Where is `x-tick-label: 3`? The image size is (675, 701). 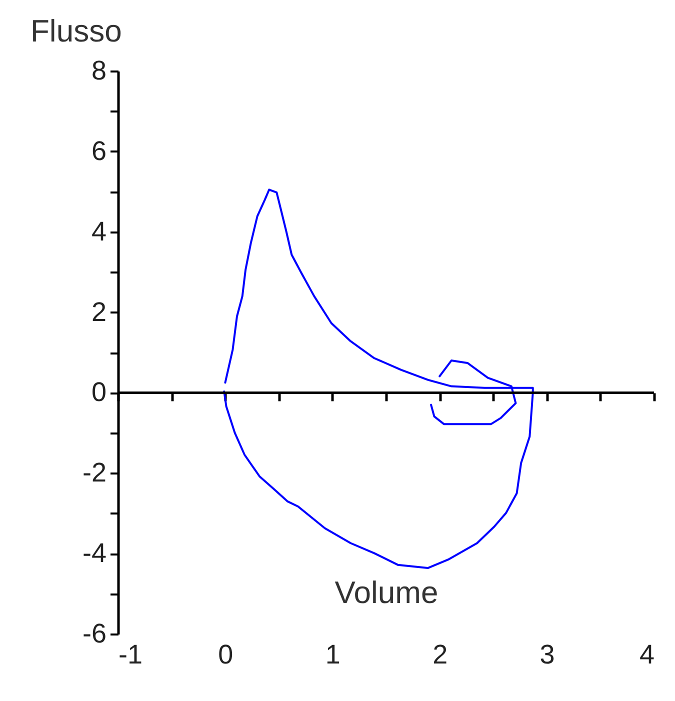 x-tick-label: 3 is located at coordinates (547, 655).